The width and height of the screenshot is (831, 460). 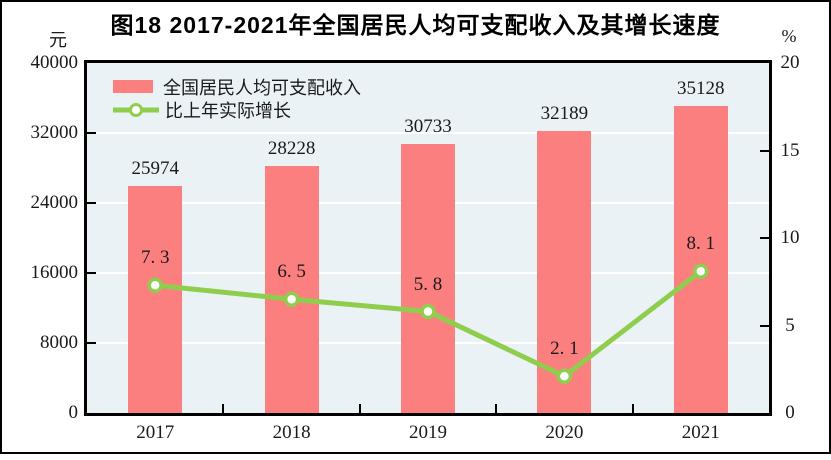 I want to click on bar-value-label: 25974, so click(x=155, y=168).